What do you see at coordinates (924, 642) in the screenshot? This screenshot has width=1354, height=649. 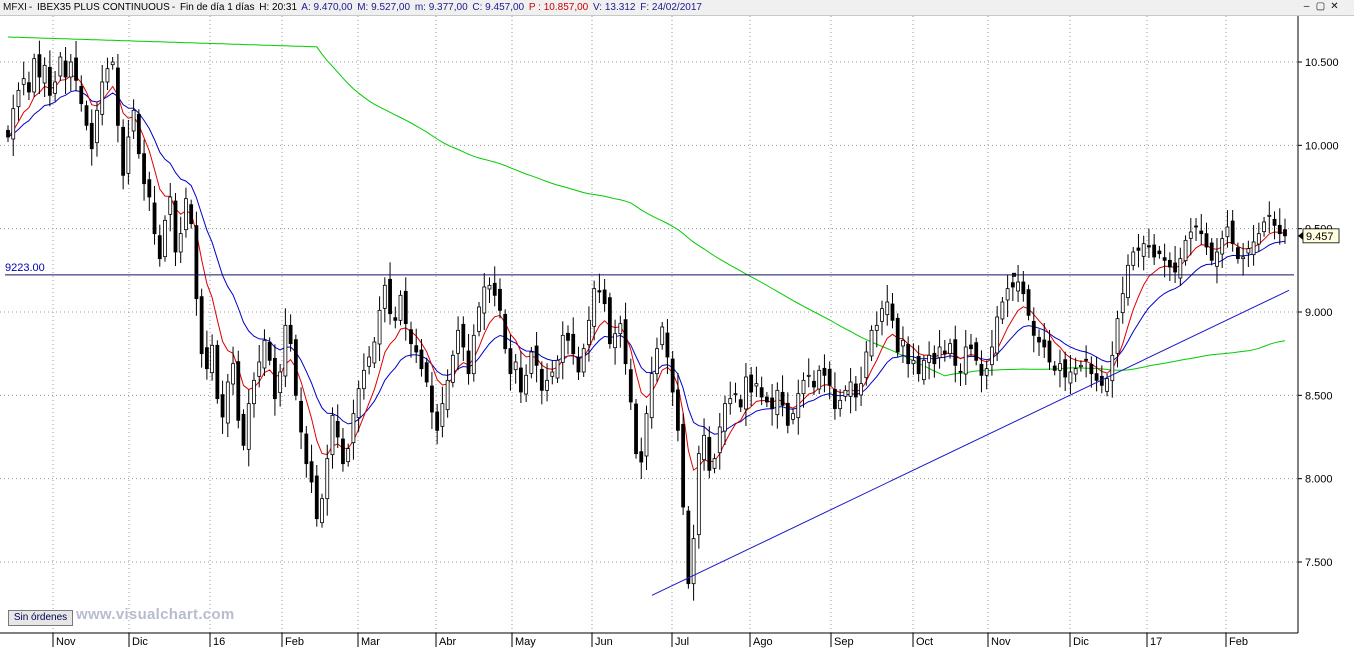 I see `x-tick-label: Oct` at bounding box center [924, 642].